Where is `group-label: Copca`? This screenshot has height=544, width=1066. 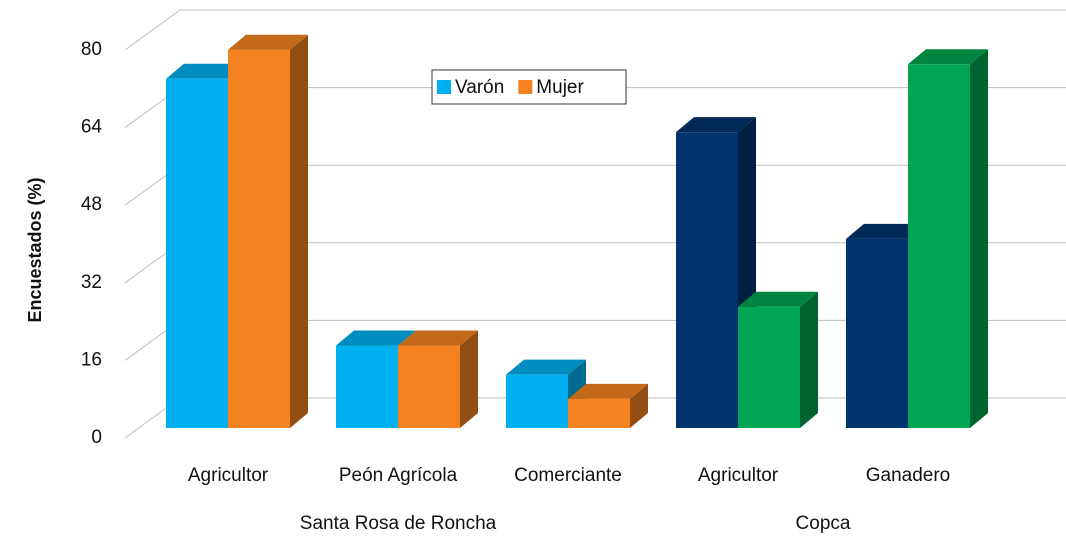 group-label: Copca is located at coordinates (823, 523).